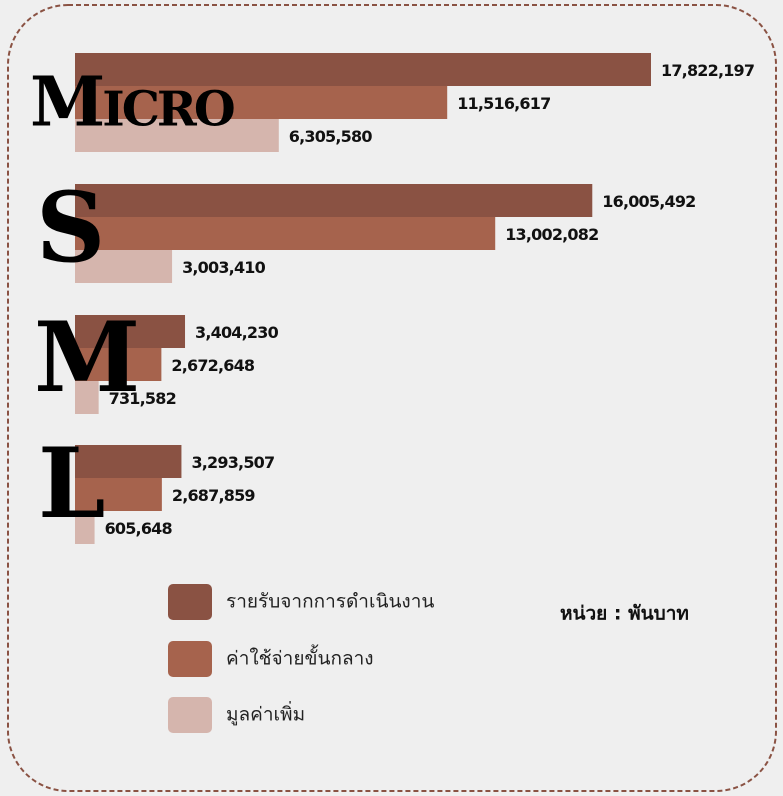 The image size is (783, 796). I want to click on legend-label: มูลค่าเพิ่ม, so click(265, 713).